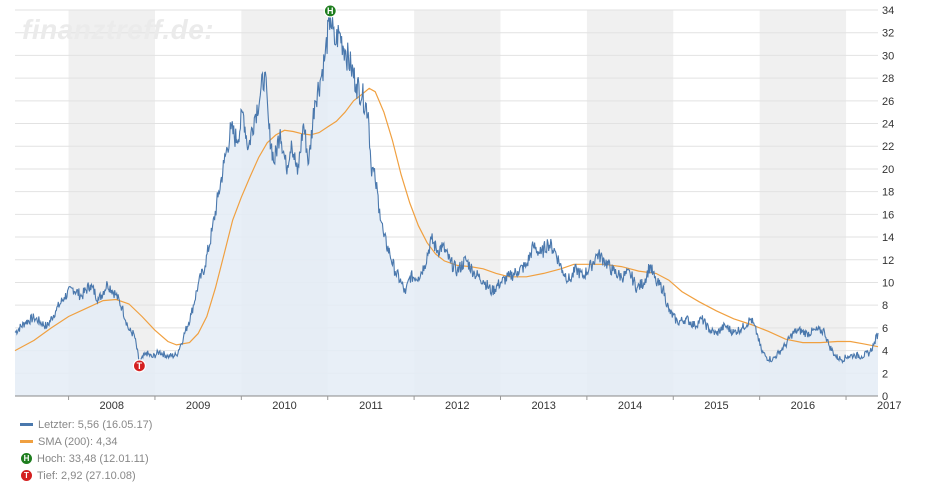  I want to click on legend-low-label: Tief: 2,92 (27.10.08), so click(86, 475).